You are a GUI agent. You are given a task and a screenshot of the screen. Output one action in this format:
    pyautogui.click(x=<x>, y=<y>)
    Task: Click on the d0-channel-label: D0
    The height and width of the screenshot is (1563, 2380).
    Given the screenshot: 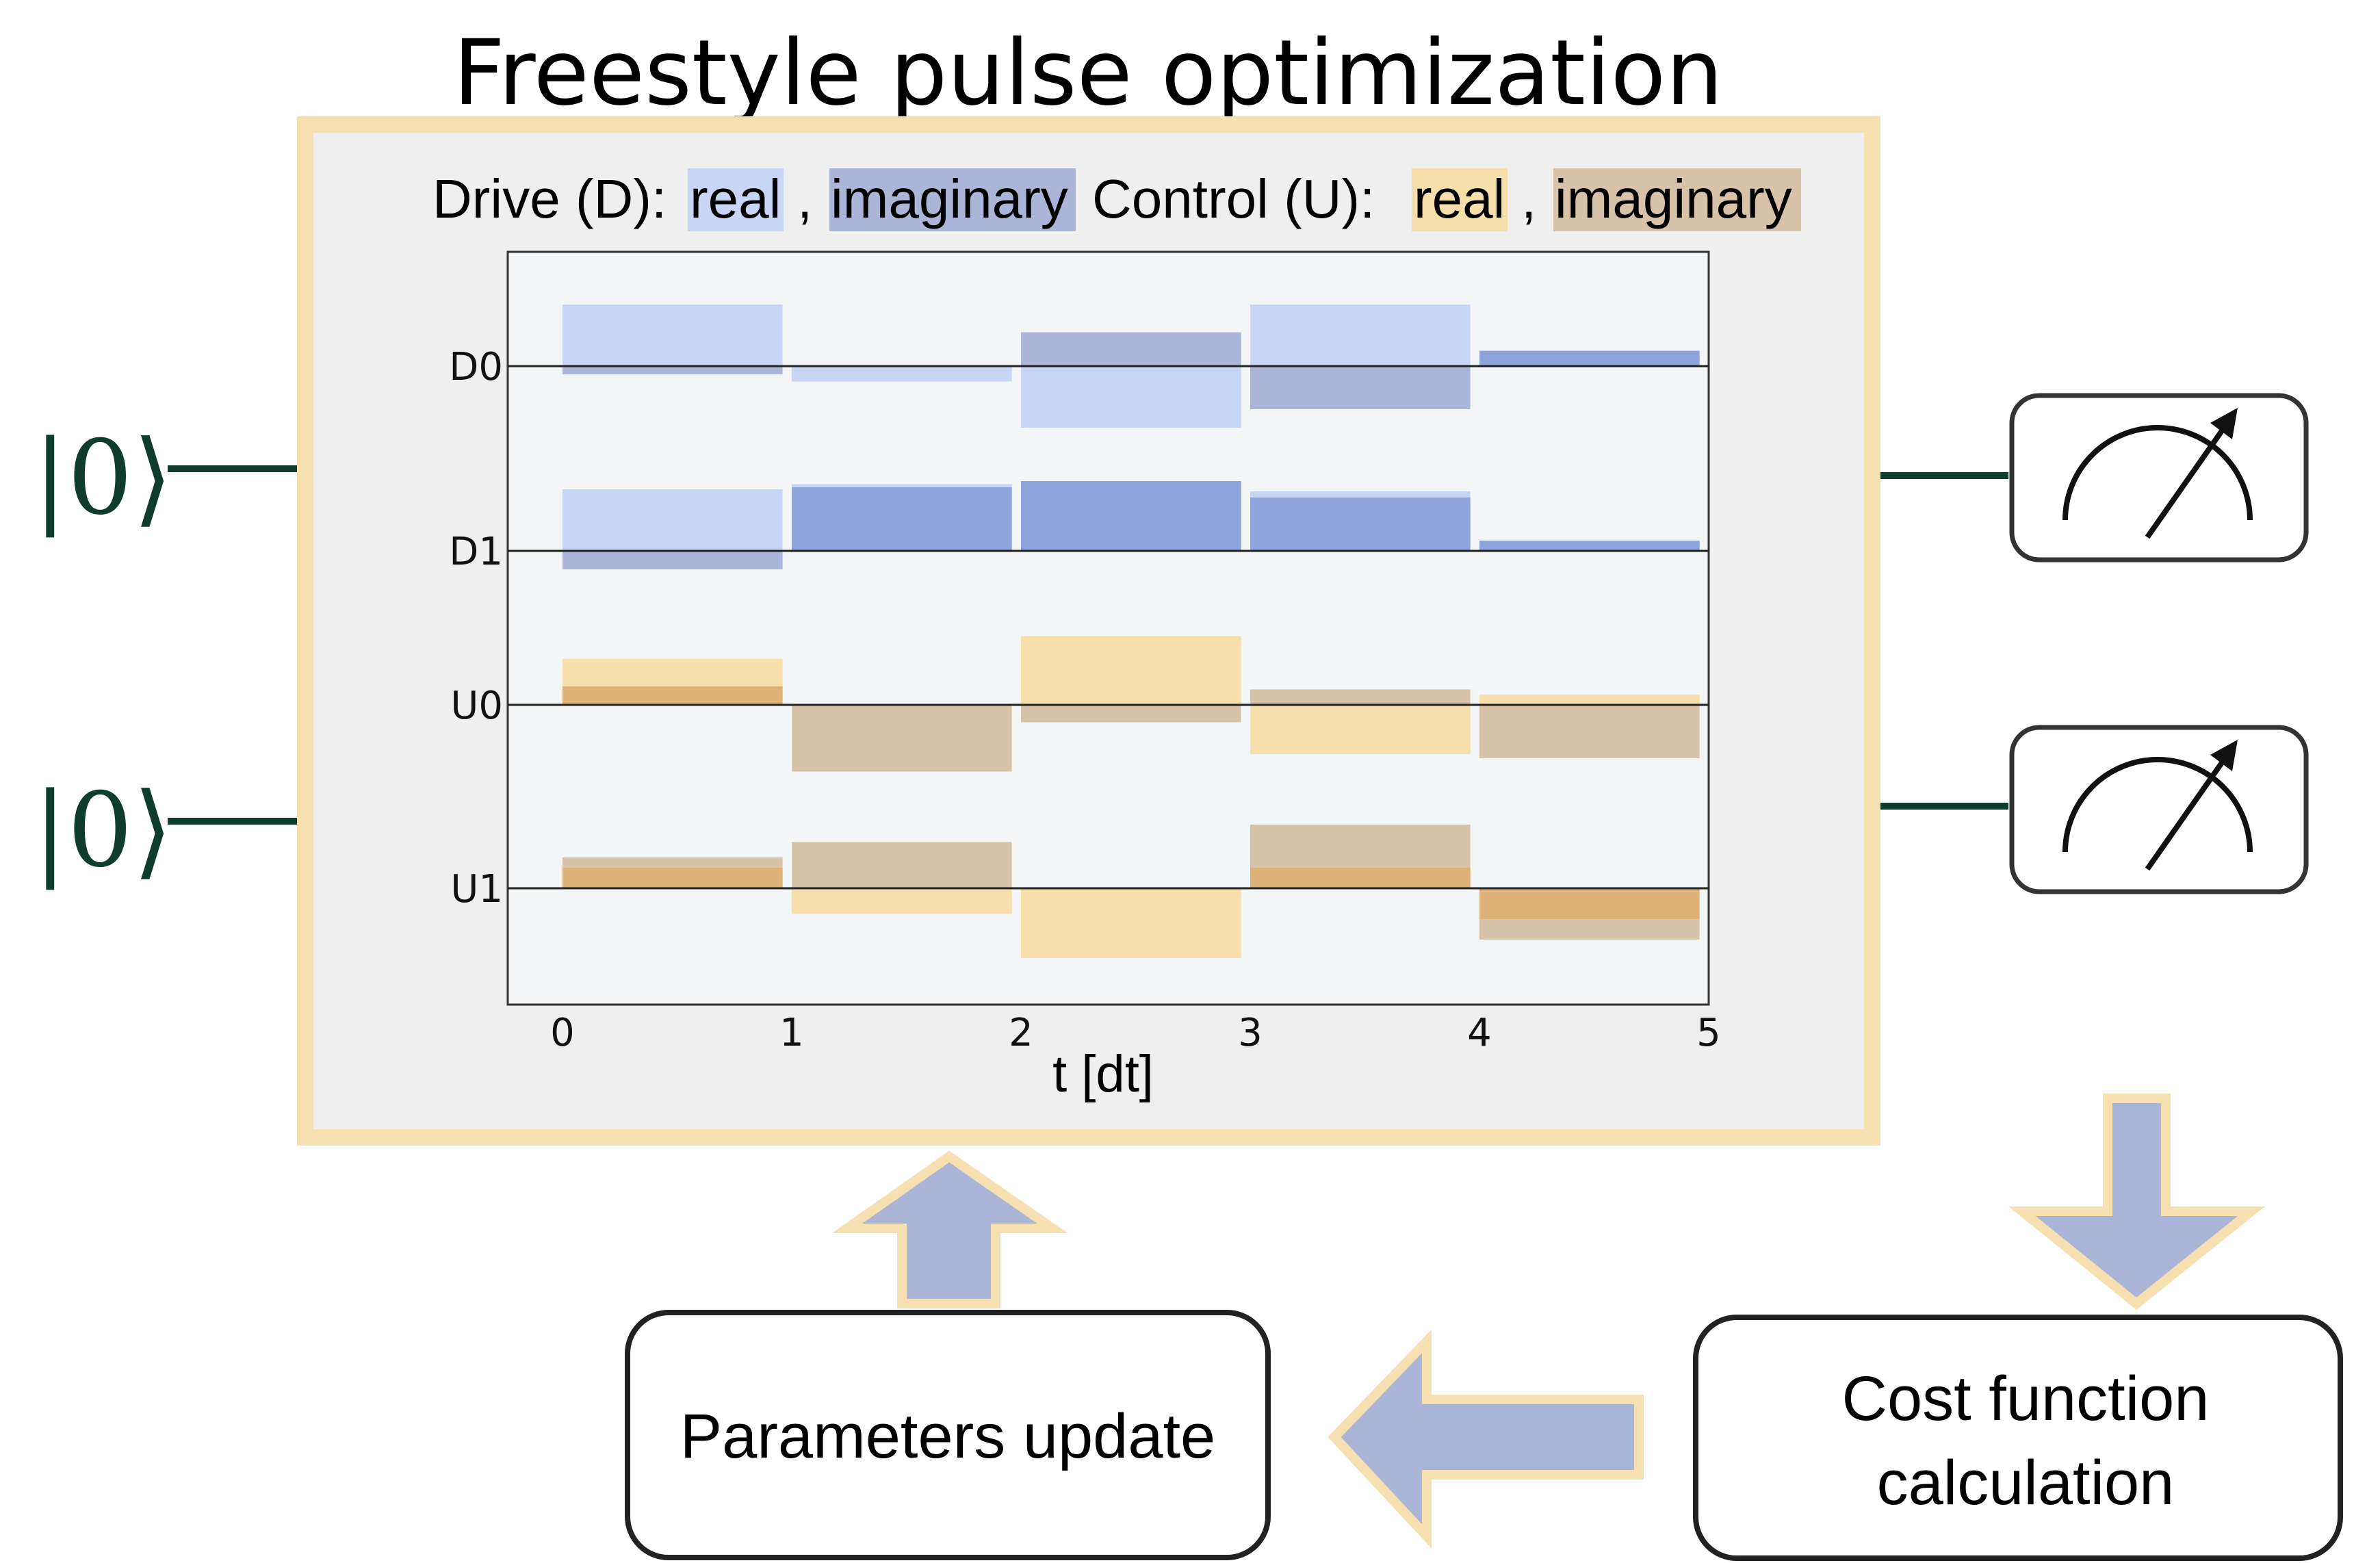 What is the action you would take?
    pyautogui.click(x=476, y=367)
    